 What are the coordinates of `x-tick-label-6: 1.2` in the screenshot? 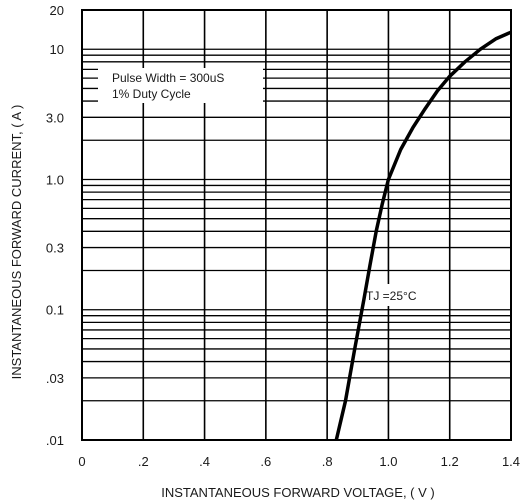 It's located at (450, 461).